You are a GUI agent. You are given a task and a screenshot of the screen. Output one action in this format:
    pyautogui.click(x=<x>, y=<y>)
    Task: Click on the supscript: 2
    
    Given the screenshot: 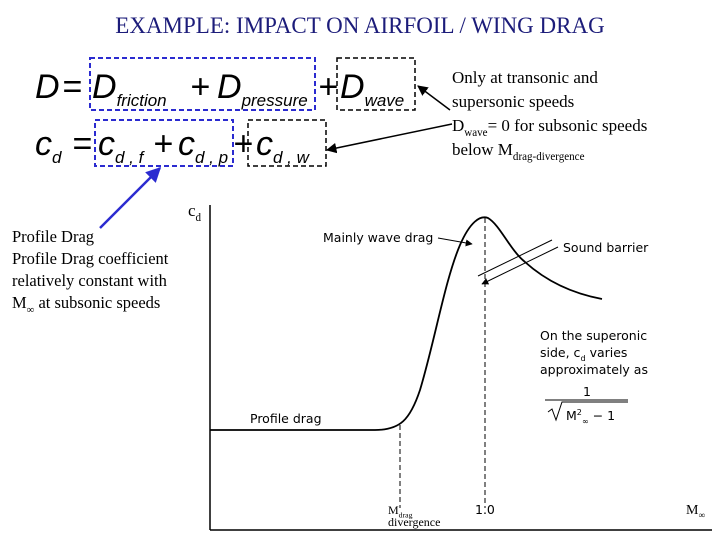 What is the action you would take?
    pyautogui.click(x=579, y=412)
    